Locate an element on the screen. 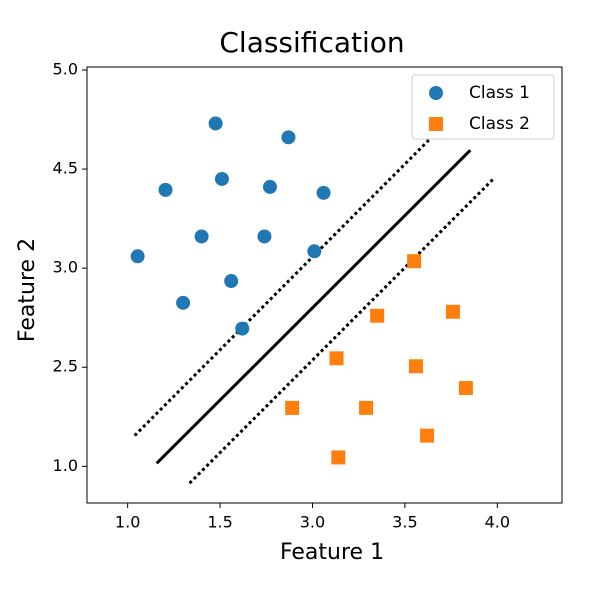 This screenshot has height=600, width=600. x-tick-label: 1.5 is located at coordinates (219, 522).